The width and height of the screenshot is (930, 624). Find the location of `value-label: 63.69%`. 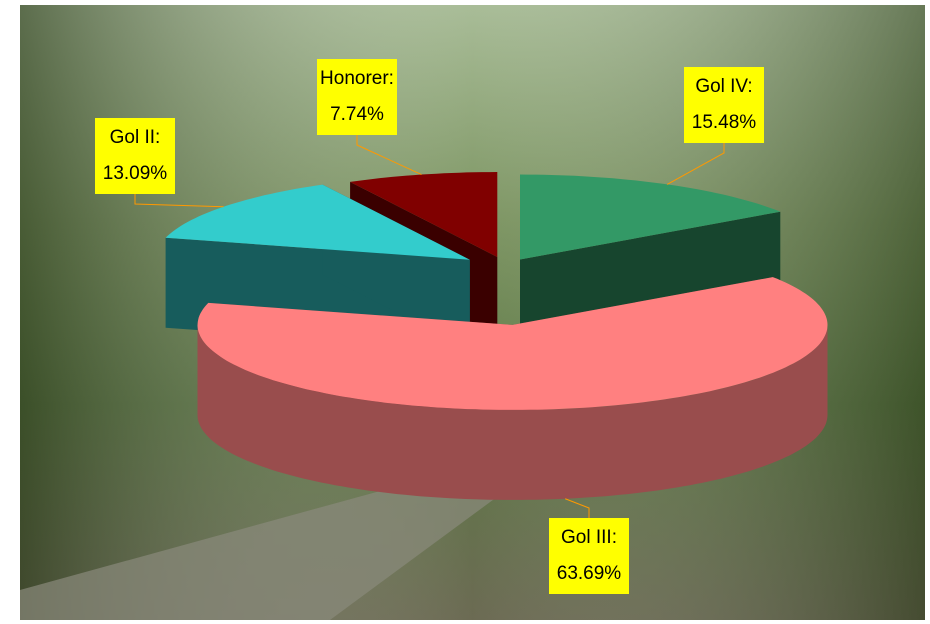

value-label: 63.69% is located at coordinates (589, 573).